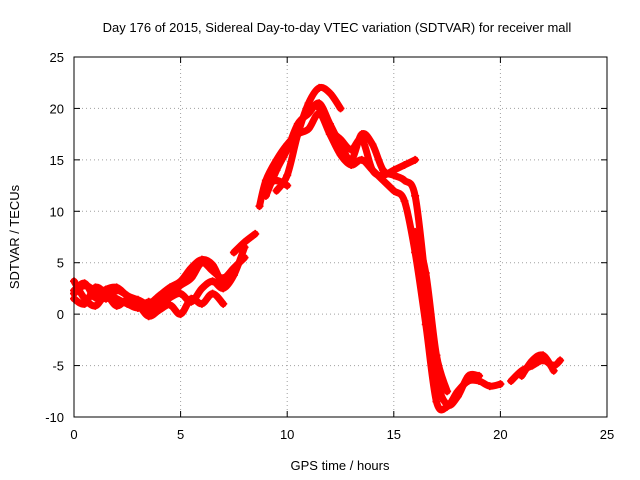  What do you see at coordinates (73, 434) in the screenshot?
I see `x-tick-label: 0` at bounding box center [73, 434].